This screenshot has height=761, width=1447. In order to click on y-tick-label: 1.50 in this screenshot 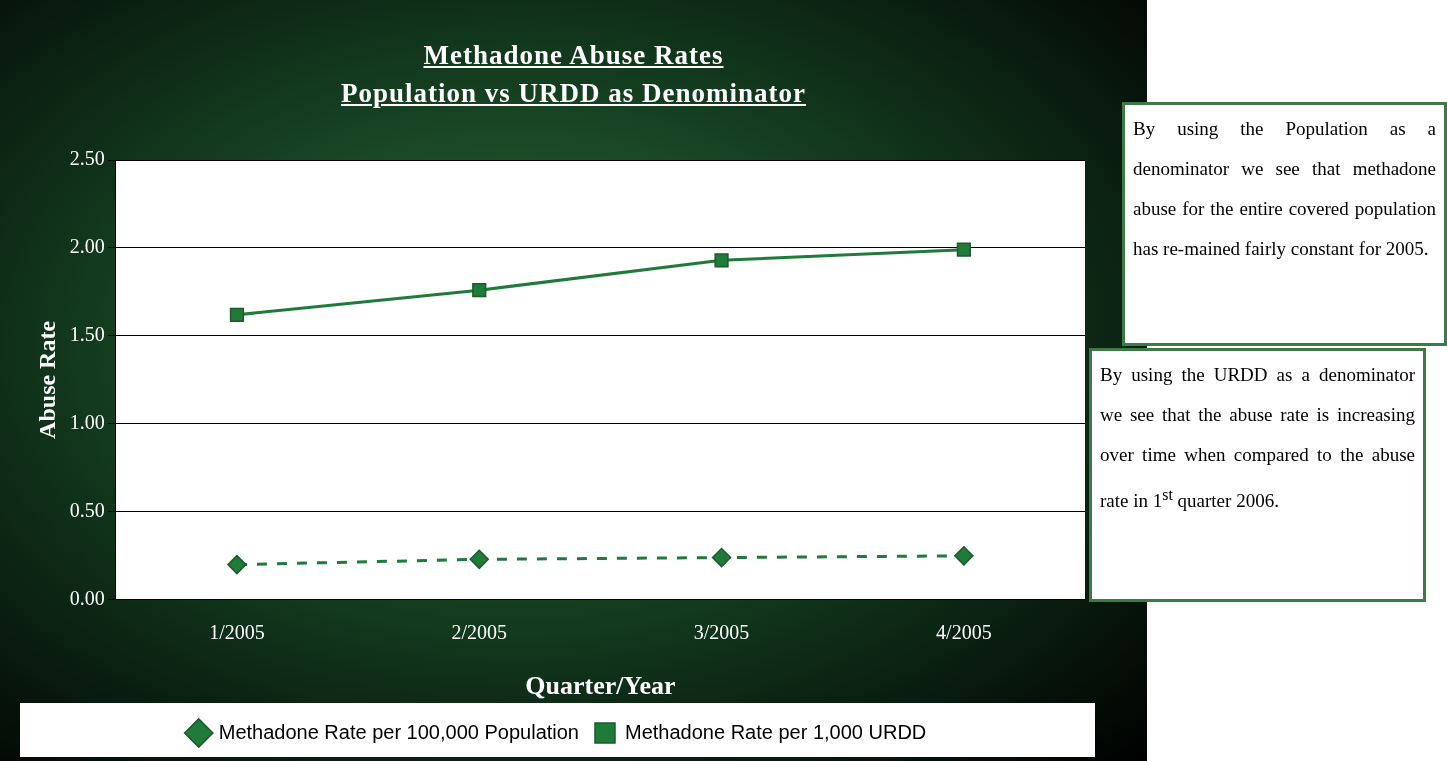, I will do `click(87, 334)`.